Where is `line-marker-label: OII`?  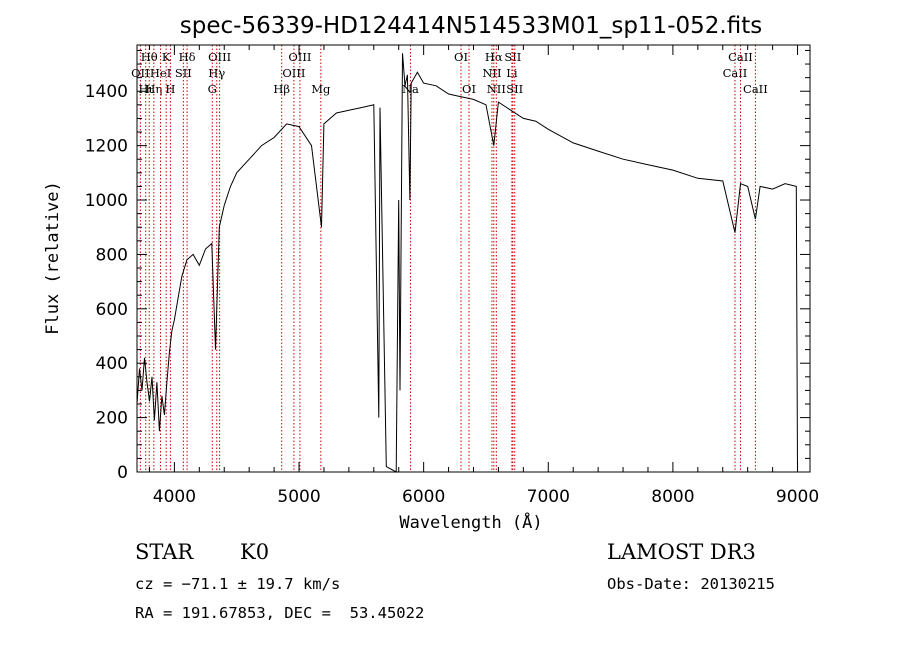 line-marker-label: OII is located at coordinates (140, 73).